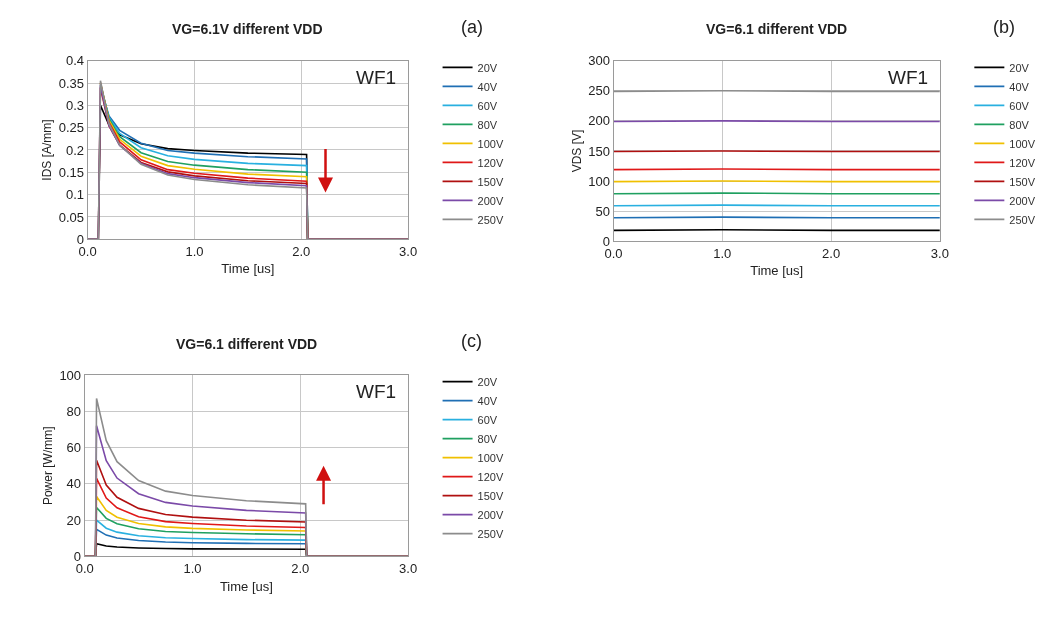 The width and height of the screenshot is (1056, 625). What do you see at coordinates (599, 151) in the screenshot?
I see `y-tick-label: 150` at bounding box center [599, 151].